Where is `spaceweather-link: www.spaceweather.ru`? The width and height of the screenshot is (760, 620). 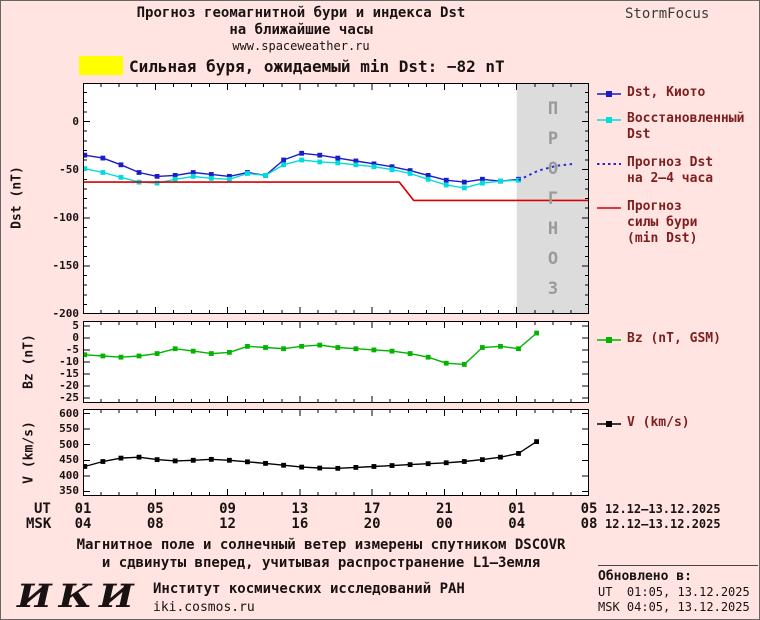 spaceweather-link: www.spaceweather.ru is located at coordinates (301, 46).